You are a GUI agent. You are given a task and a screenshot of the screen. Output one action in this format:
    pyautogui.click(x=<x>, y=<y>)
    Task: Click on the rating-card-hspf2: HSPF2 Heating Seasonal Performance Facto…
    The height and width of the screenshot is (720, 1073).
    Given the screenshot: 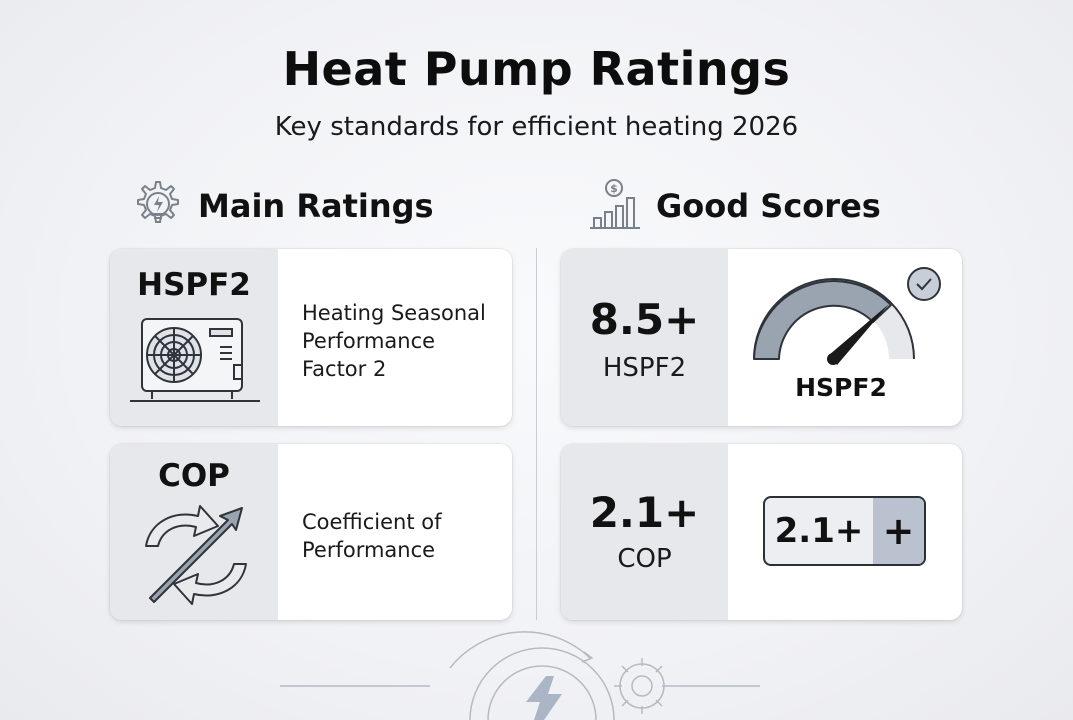 What is the action you would take?
    pyautogui.click(x=311, y=337)
    